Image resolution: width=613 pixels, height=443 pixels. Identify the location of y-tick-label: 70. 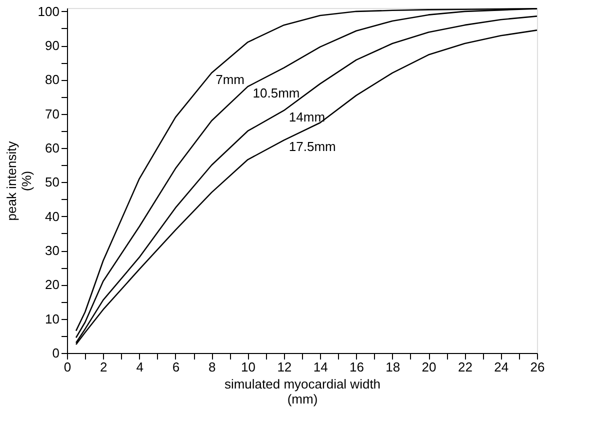
(52, 114).